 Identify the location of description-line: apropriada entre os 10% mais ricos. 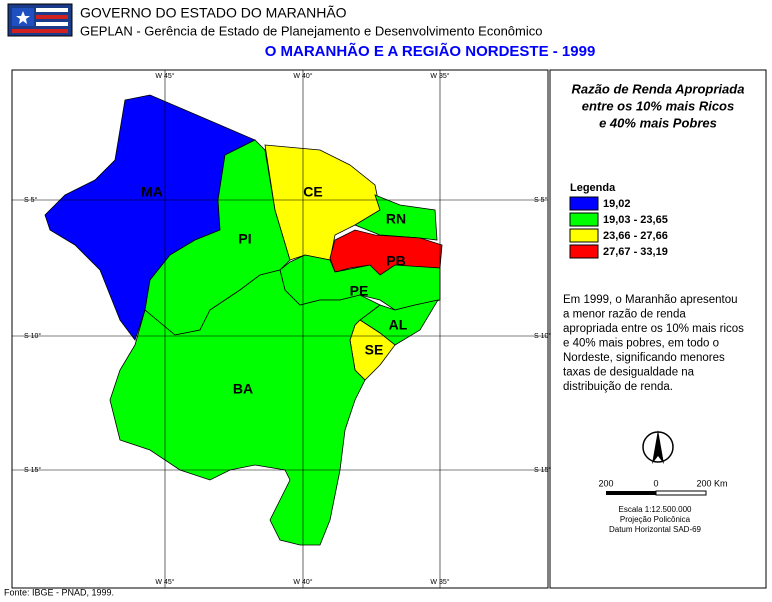
(653, 329).